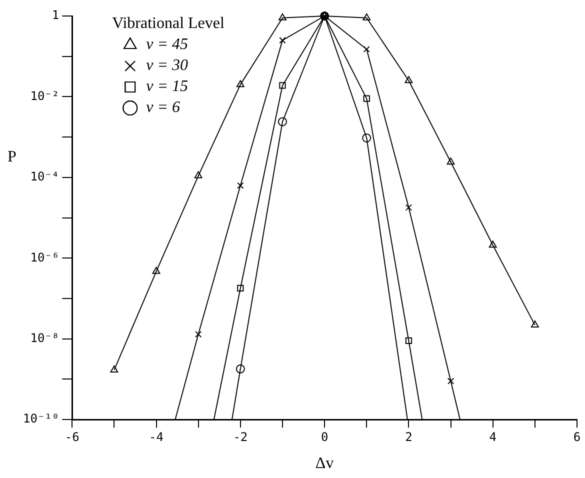 The width and height of the screenshot is (585, 478). Describe the element at coordinates (12, 157) in the screenshot. I see `y-axis-title: P` at that location.